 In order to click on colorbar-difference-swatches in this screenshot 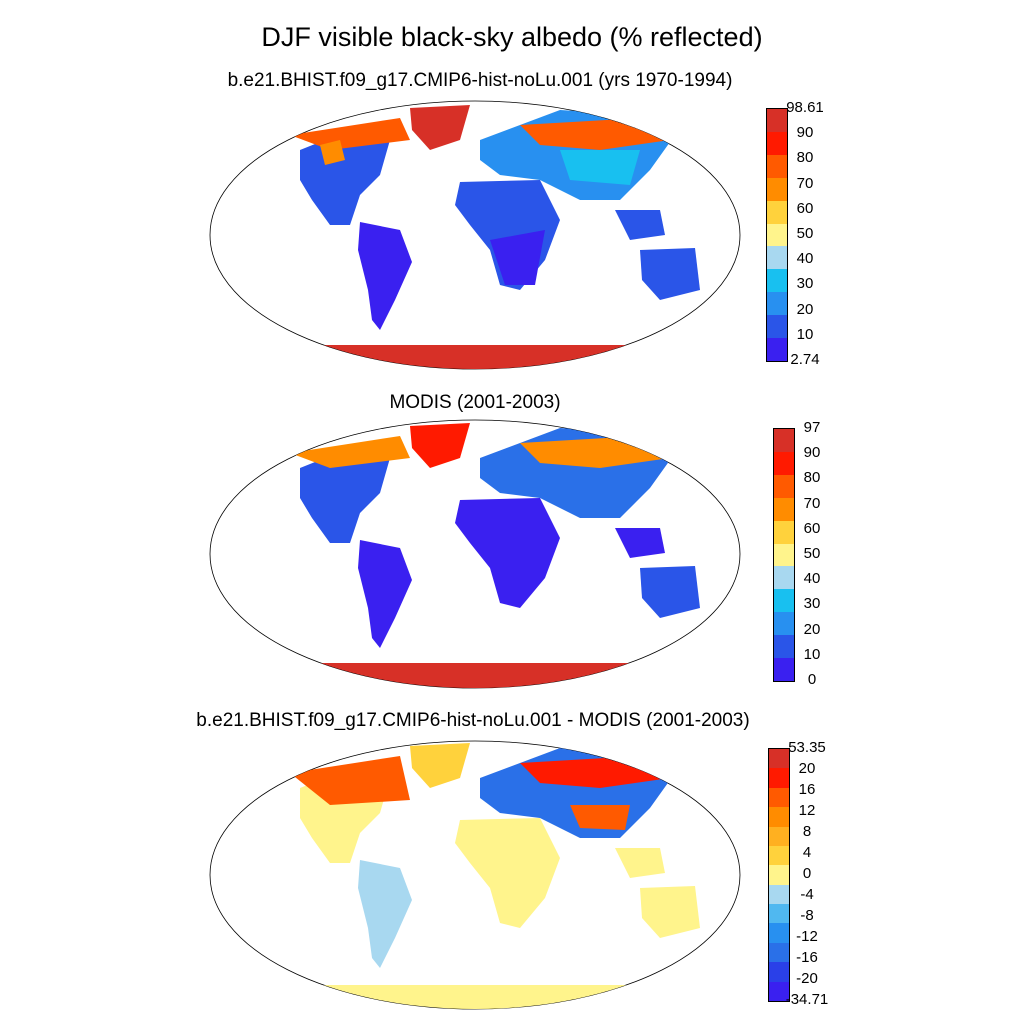, I will do `click(779, 875)`.